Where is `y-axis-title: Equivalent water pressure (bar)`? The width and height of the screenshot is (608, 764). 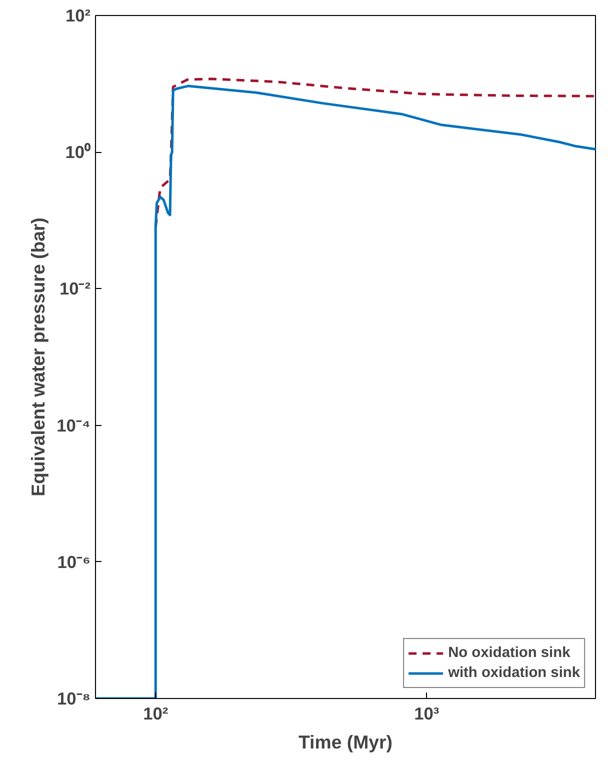 y-axis-title: Equivalent water pressure (bar) is located at coordinates (38, 357).